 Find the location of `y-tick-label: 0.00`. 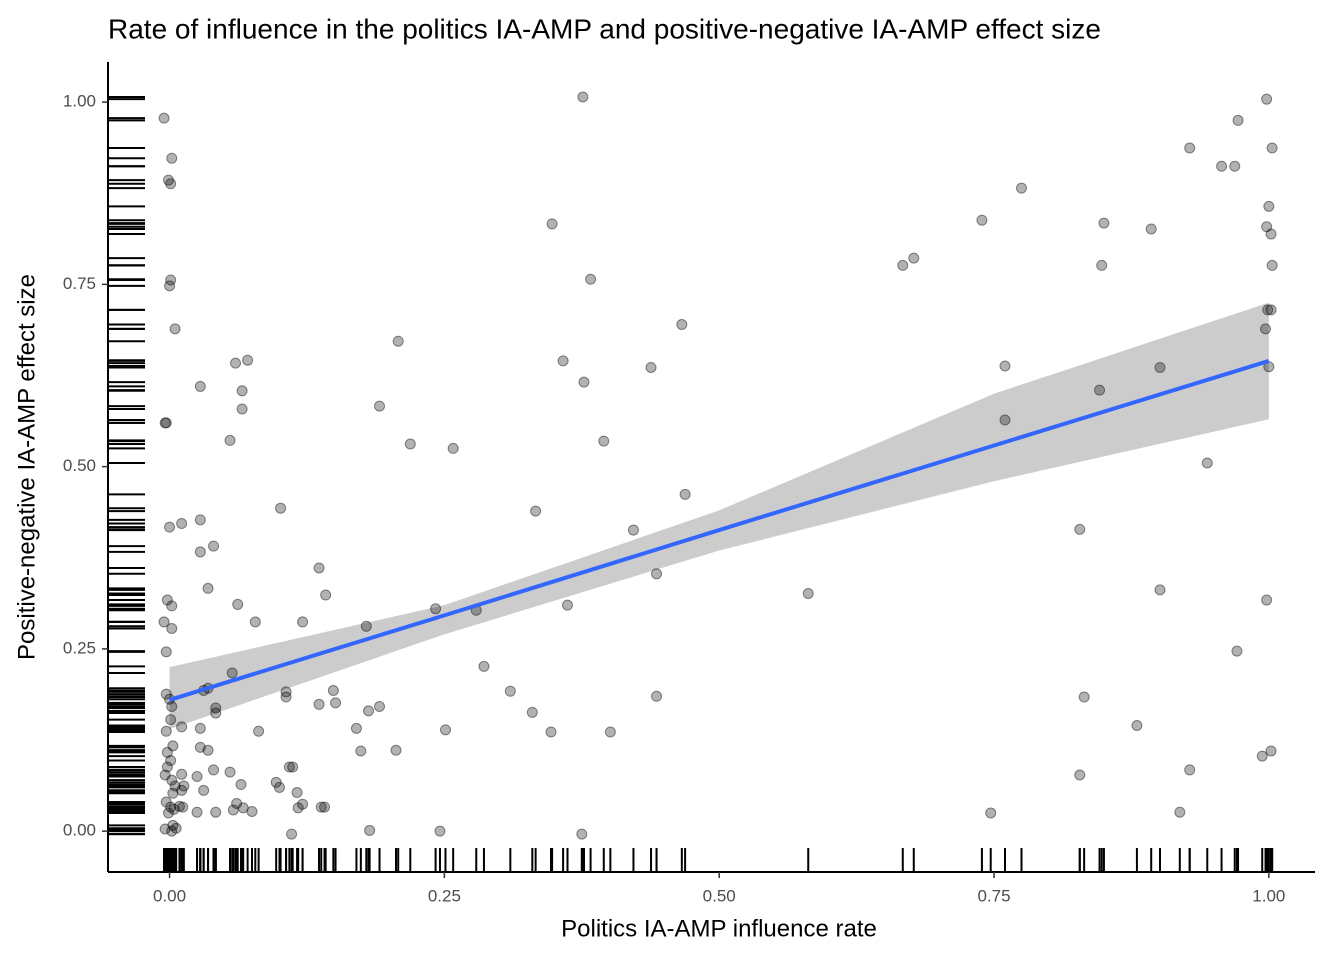

y-tick-label: 0.00 is located at coordinates (79, 830).